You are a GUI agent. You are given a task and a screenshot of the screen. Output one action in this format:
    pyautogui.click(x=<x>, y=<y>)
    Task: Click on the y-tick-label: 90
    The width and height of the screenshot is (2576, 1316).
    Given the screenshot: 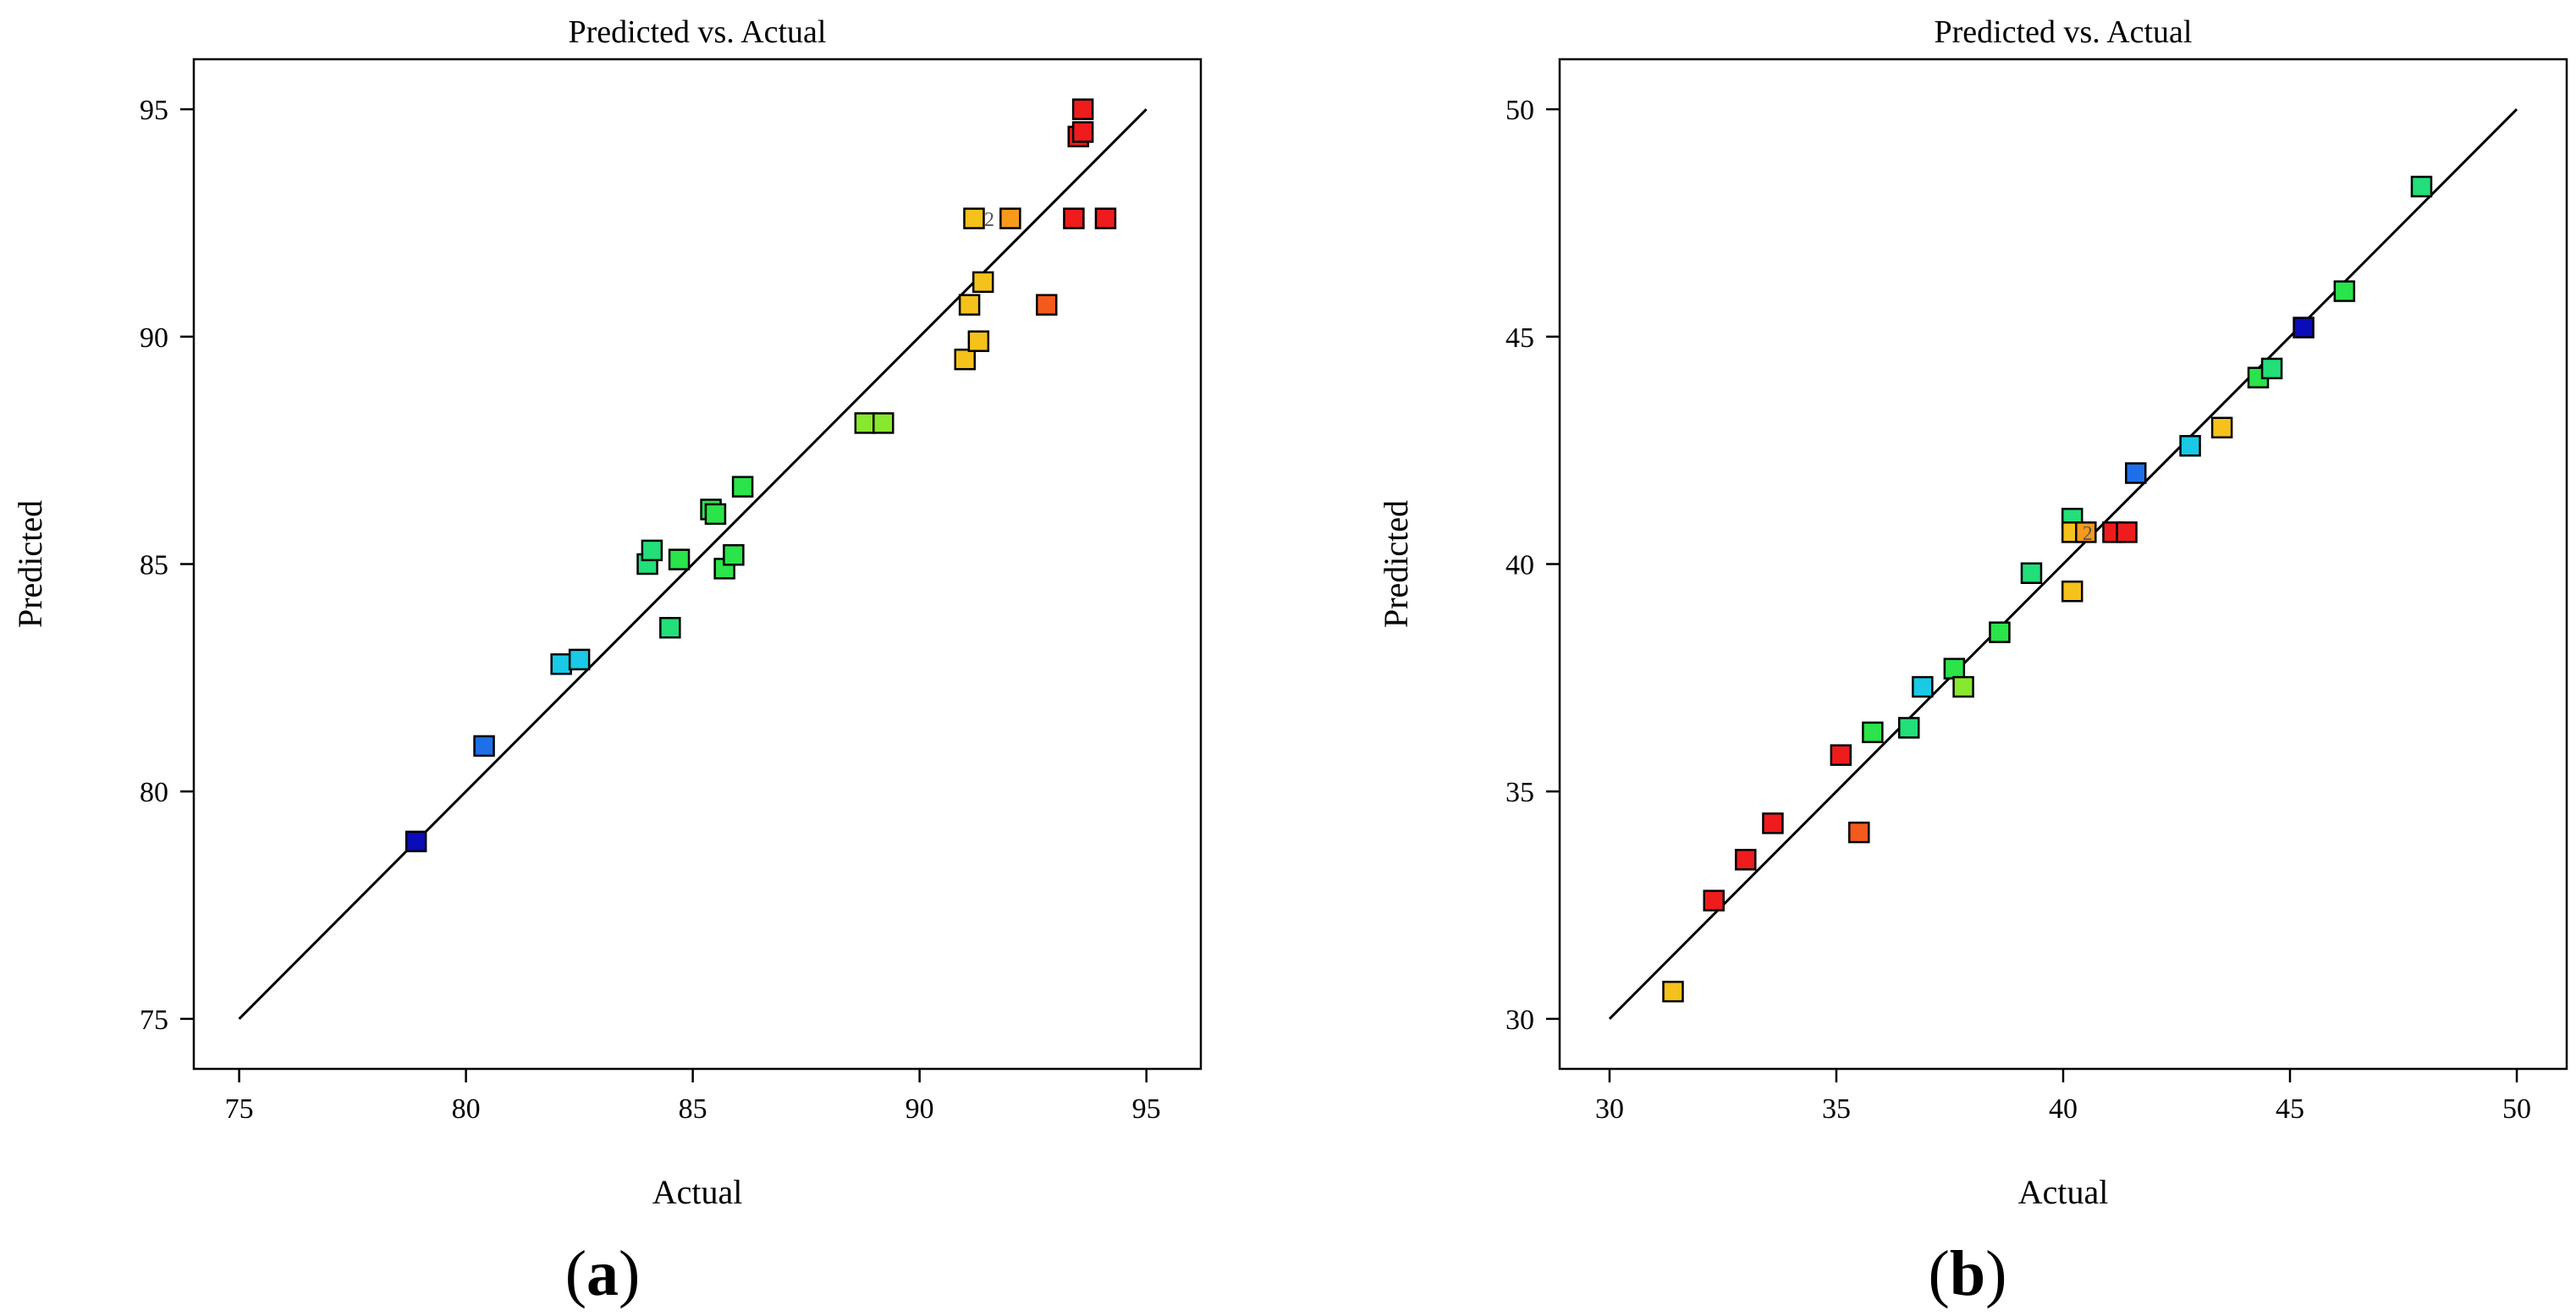 What is the action you would take?
    pyautogui.click(x=154, y=338)
    